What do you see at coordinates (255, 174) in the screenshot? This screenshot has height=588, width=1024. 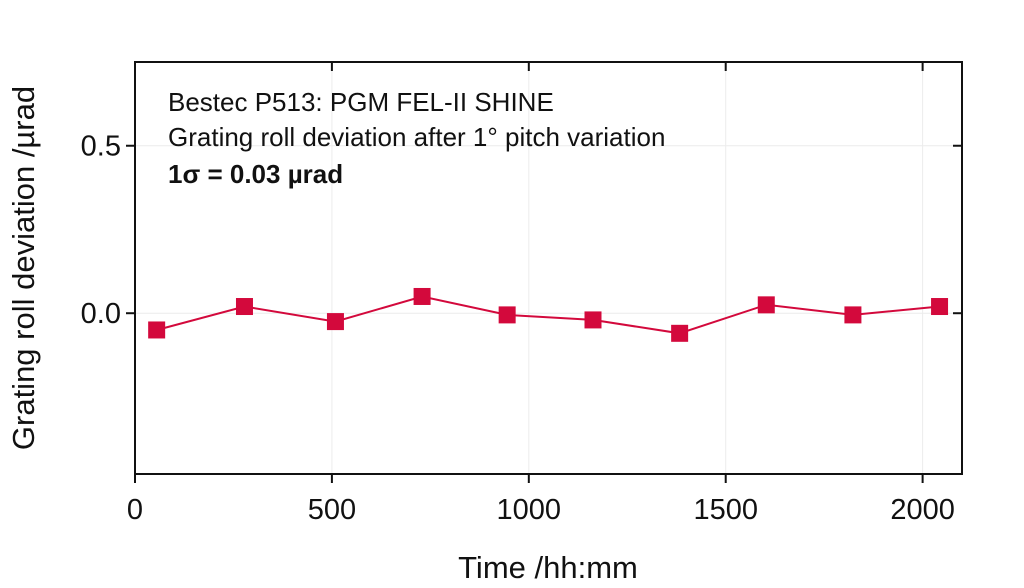 I see `annotation-sigma: 1σ = 0.03 µrad` at bounding box center [255, 174].